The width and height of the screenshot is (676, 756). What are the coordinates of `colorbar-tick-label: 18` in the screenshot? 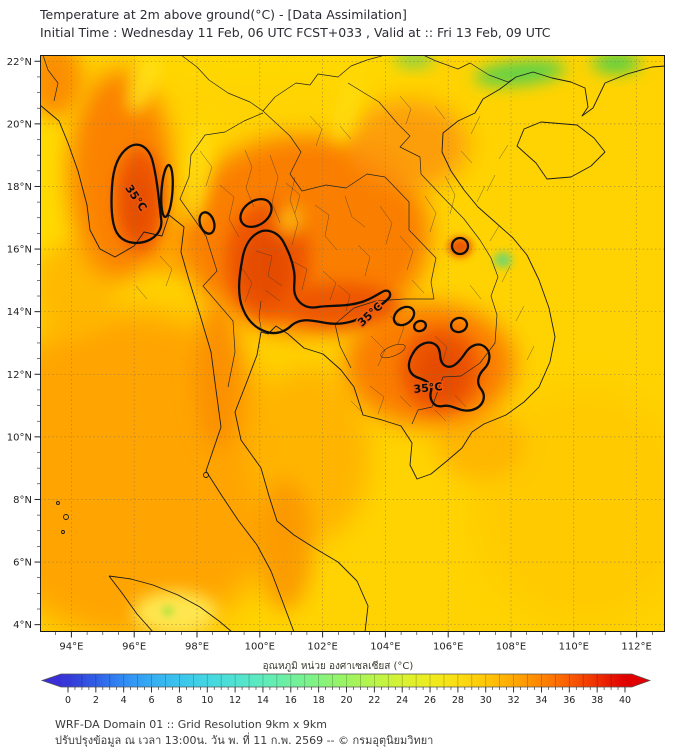 It's located at (319, 700).